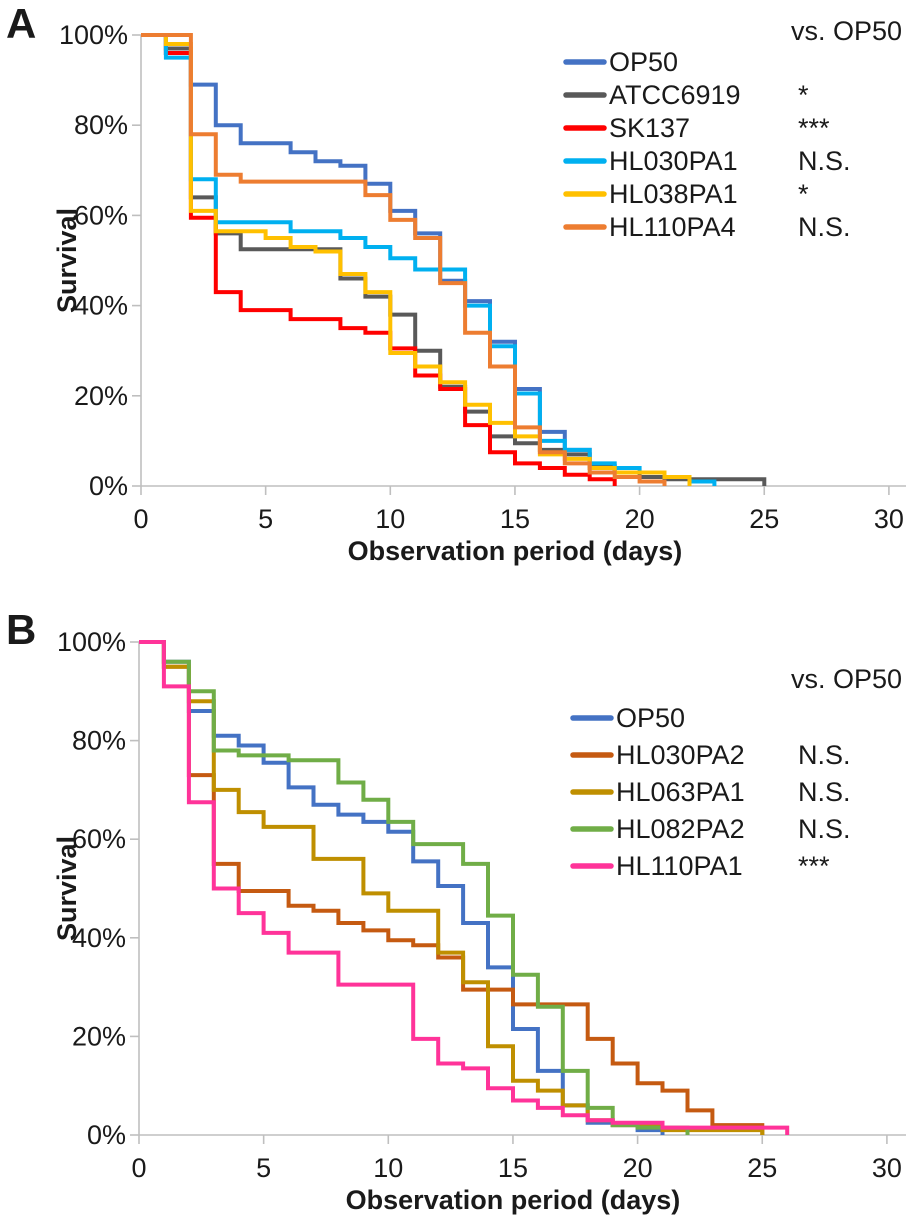 The height and width of the screenshot is (1218, 912). I want to click on legend-label-sk137: SK137, so click(649, 128).